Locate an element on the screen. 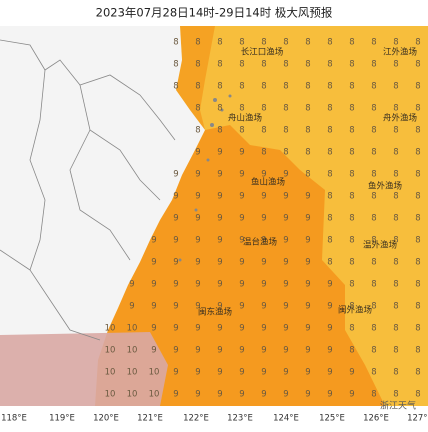 The height and width of the screenshot is (432, 428). longitude-label: 125°E is located at coordinates (332, 419).